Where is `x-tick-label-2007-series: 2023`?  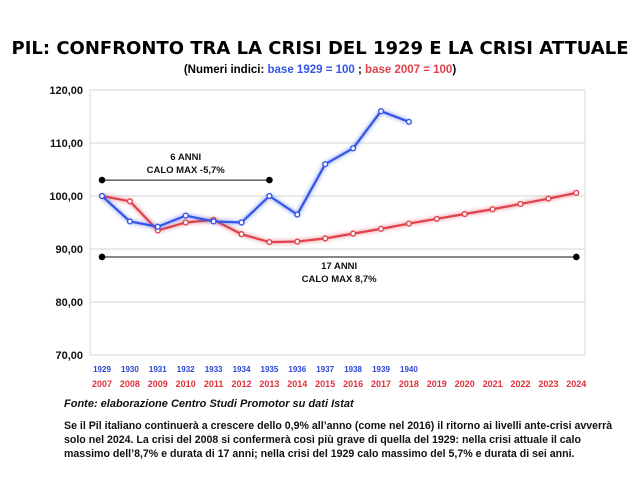 x-tick-label-2007-series: 2023 is located at coordinates (548, 384).